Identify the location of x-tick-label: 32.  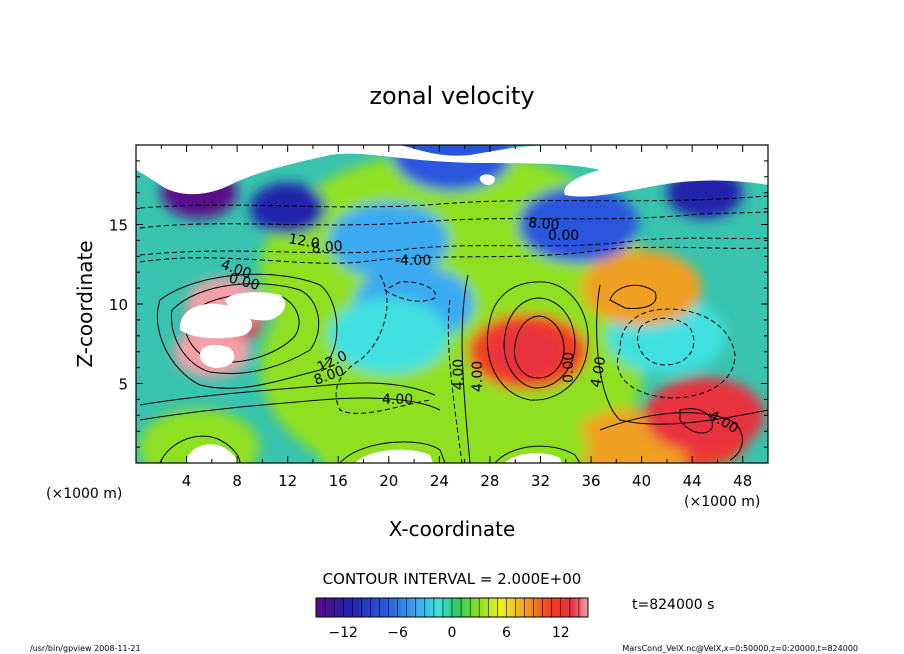
(540, 481).